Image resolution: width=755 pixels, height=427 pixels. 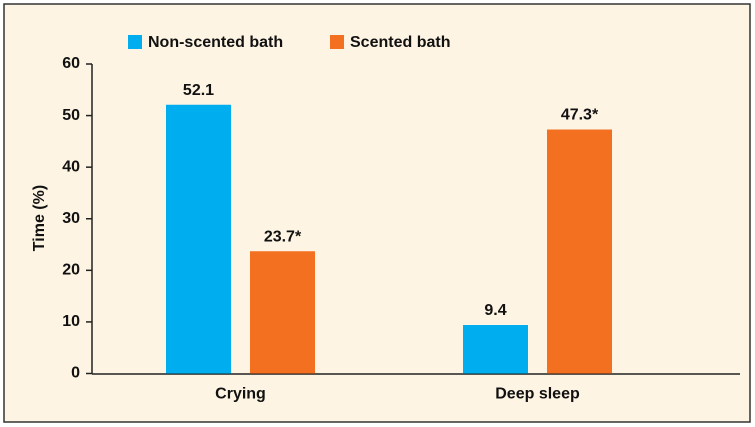 I want to click on y-tick-label: 30, so click(x=71, y=218).